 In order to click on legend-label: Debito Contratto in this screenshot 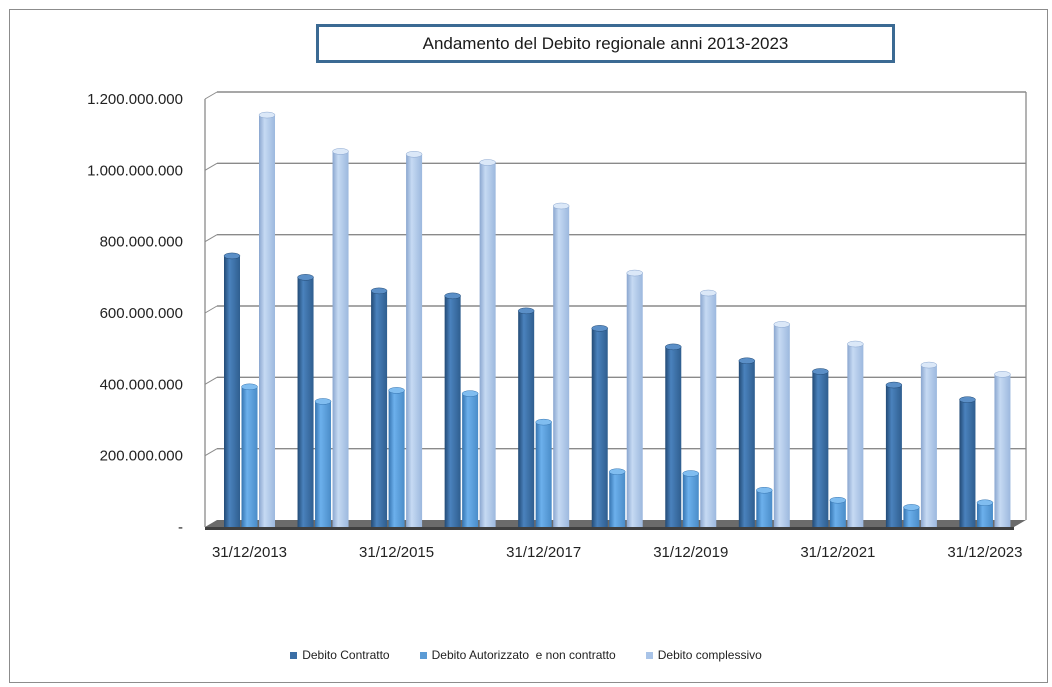, I will do `click(346, 655)`.